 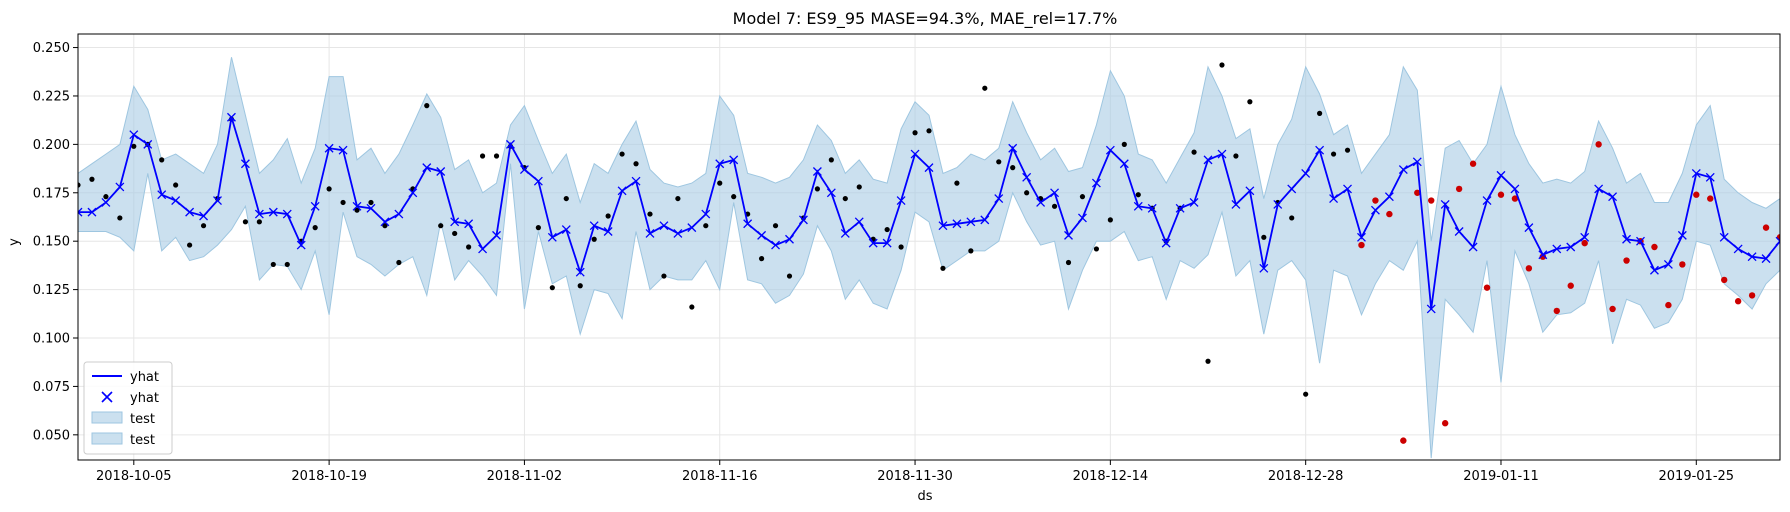 What do you see at coordinates (134, 476) in the screenshot?
I see `x-tick-label: 2018-10-05` at bounding box center [134, 476].